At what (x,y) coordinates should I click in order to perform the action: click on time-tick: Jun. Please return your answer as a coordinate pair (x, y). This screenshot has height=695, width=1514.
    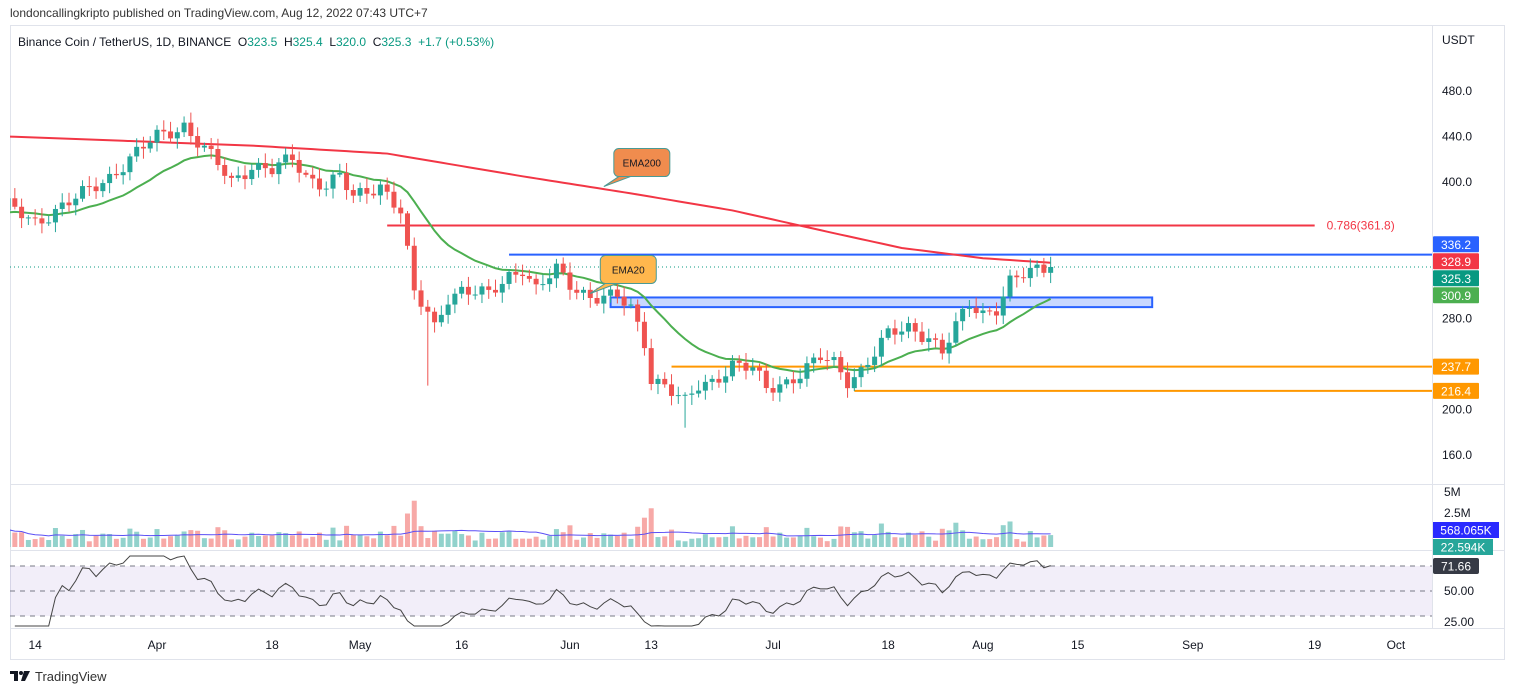
    Looking at the image, I should click on (569, 645).